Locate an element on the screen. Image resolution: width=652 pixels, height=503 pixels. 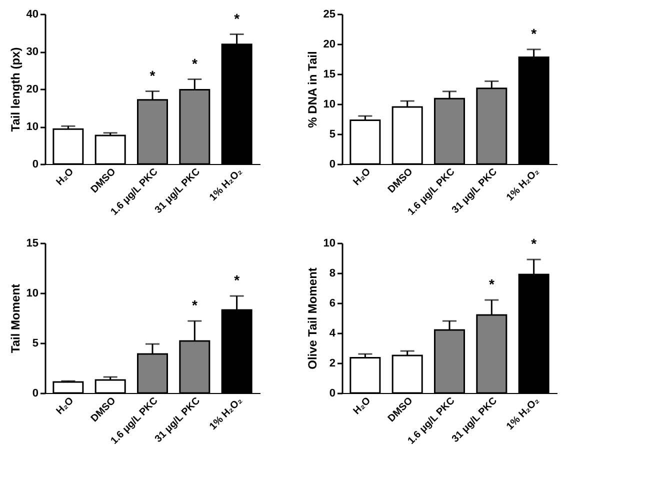
y-tick-label: 40 is located at coordinates (32, 14).